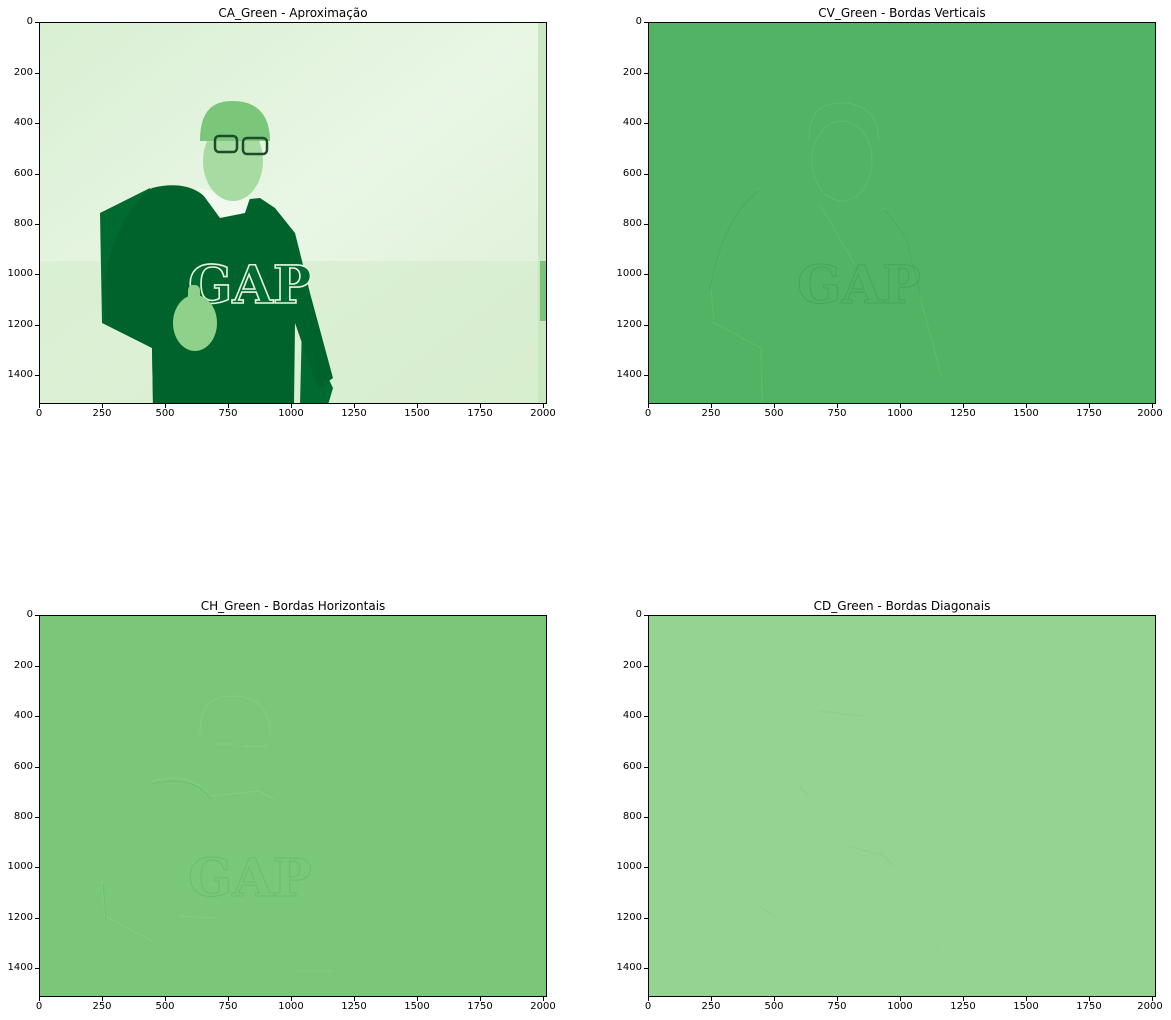  What do you see at coordinates (293, 13) in the screenshot?
I see `chart-title: CA_Green - Aproximação` at bounding box center [293, 13].